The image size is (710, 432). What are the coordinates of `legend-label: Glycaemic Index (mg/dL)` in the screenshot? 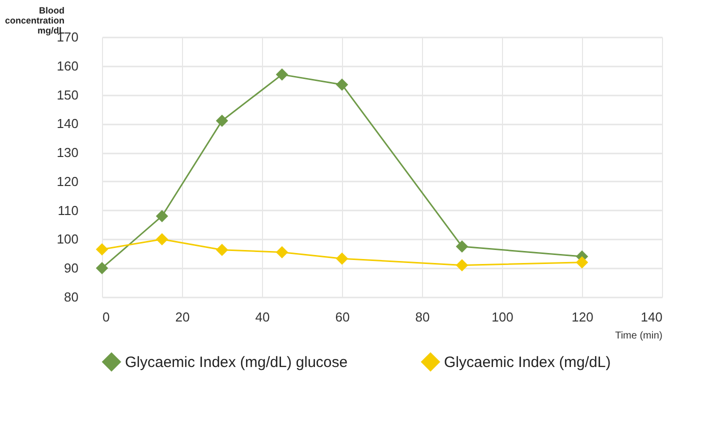 It's located at (527, 362).